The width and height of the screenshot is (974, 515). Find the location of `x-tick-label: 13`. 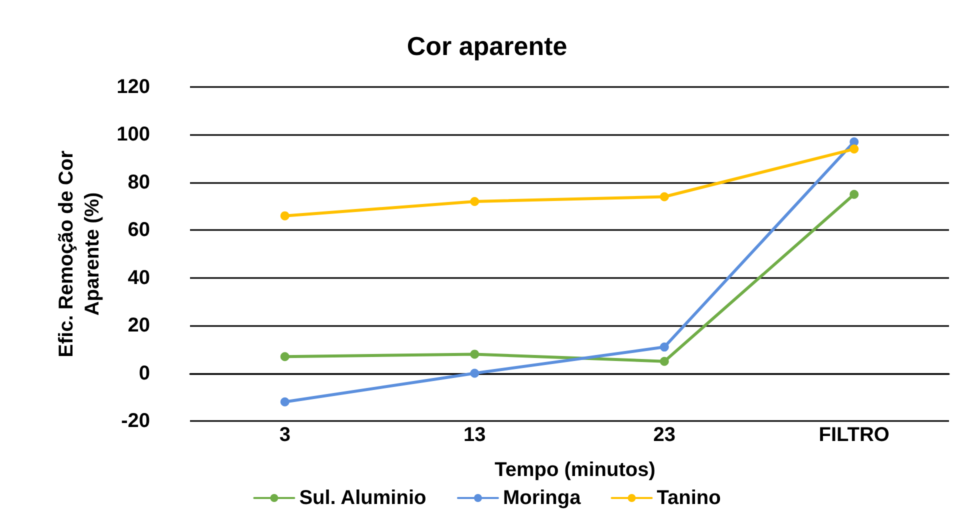

x-tick-label: 13 is located at coordinates (475, 435).